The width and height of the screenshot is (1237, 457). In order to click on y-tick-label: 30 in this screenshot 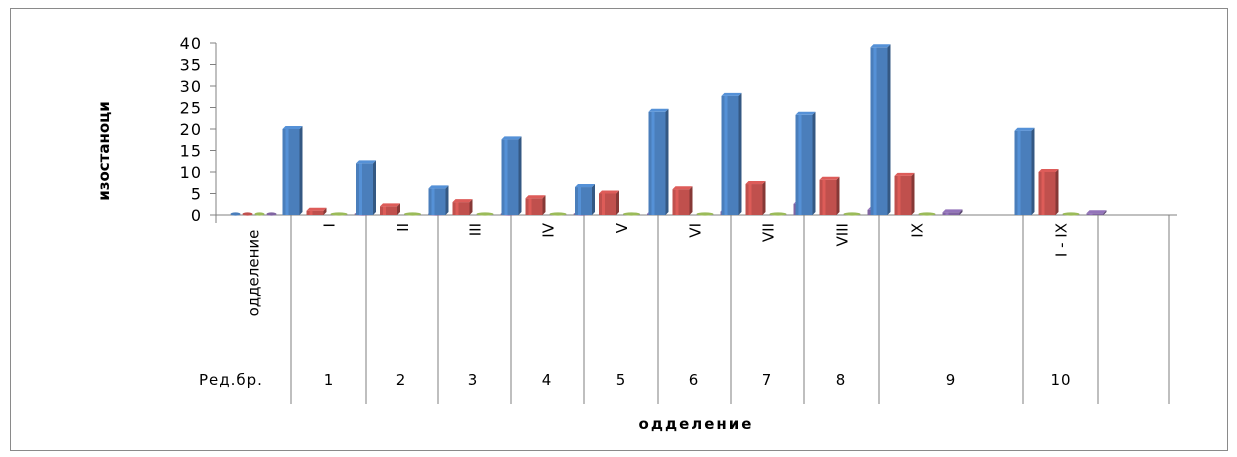, I will do `click(191, 86)`.